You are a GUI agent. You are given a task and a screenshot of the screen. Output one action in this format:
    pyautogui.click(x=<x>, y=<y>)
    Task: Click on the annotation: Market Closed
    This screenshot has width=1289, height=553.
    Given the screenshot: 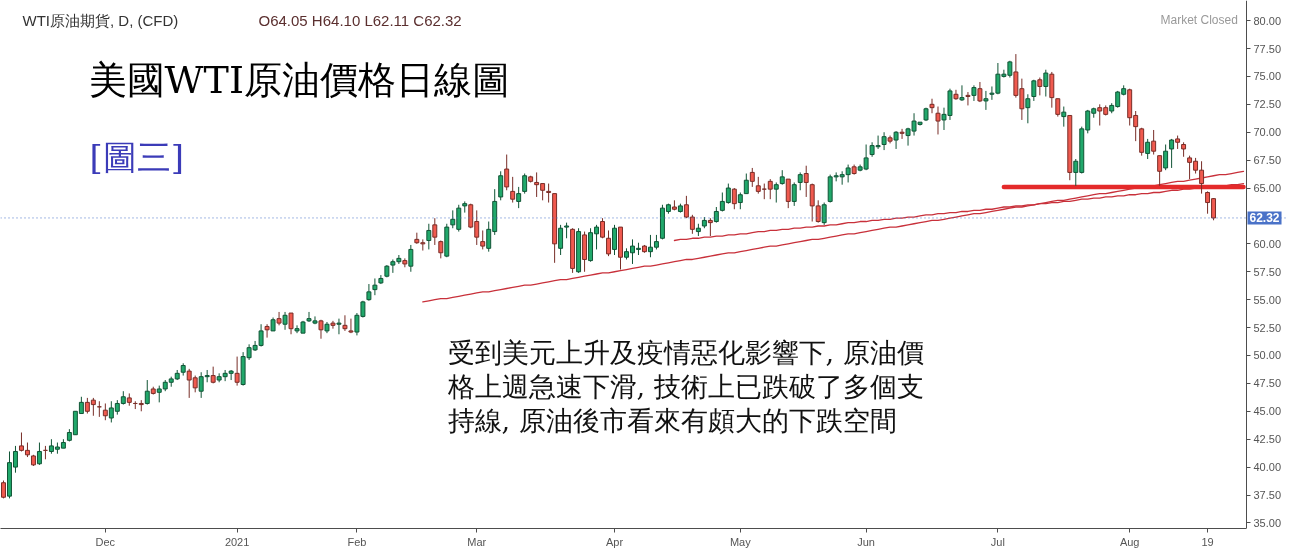 What is the action you would take?
    pyautogui.click(x=1199, y=19)
    